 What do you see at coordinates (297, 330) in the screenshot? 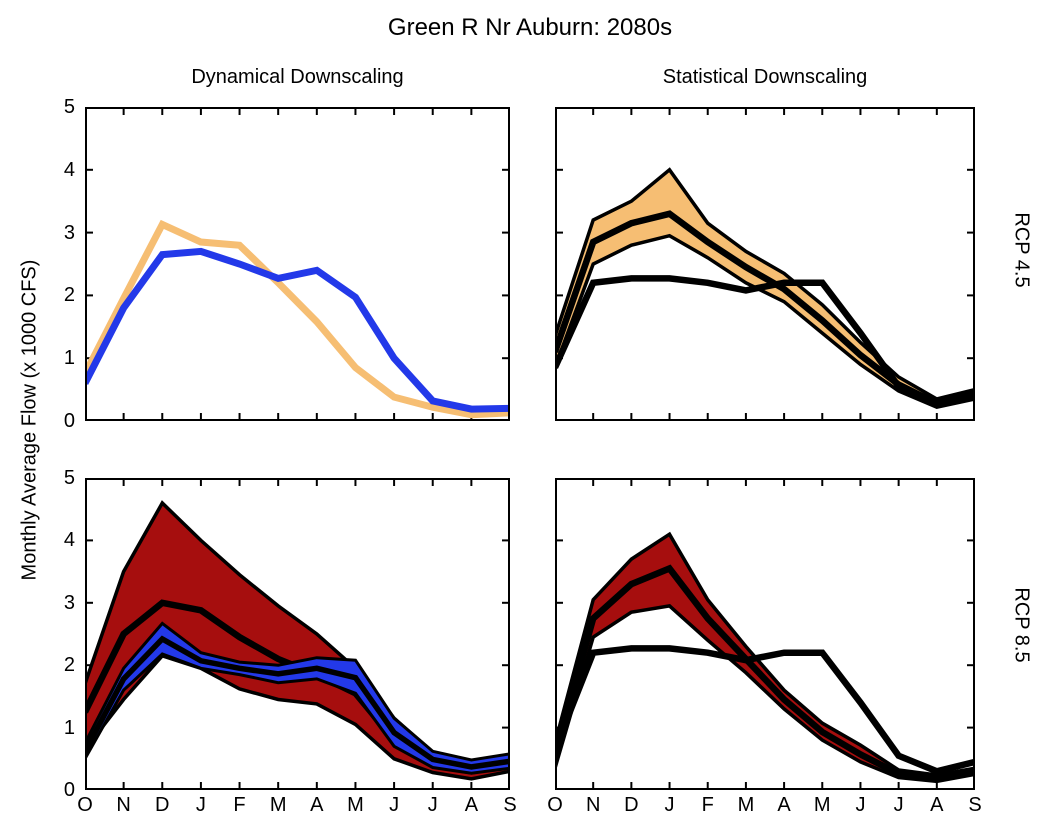
I see `historical-dynamical-flow-line` at bounding box center [297, 330].